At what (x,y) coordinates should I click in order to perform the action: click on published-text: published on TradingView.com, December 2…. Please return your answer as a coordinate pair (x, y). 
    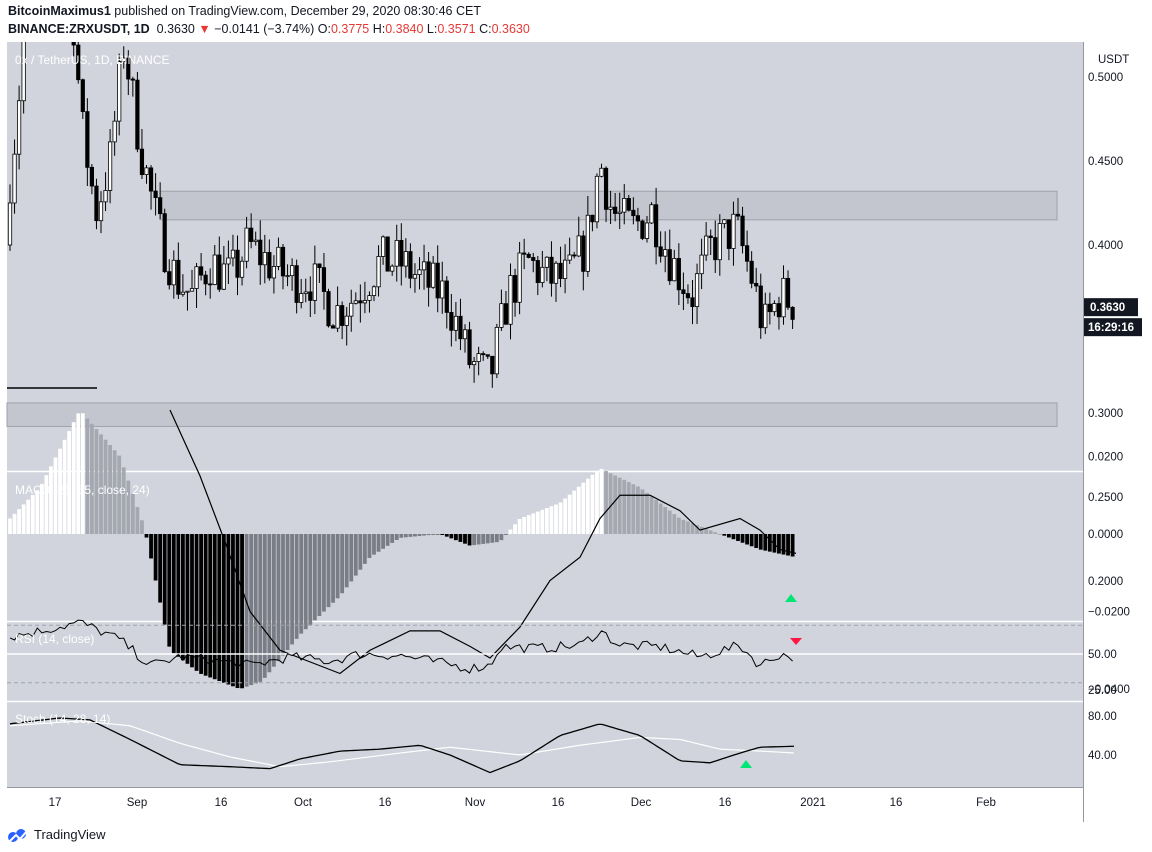
    Looking at the image, I should click on (297, 11).